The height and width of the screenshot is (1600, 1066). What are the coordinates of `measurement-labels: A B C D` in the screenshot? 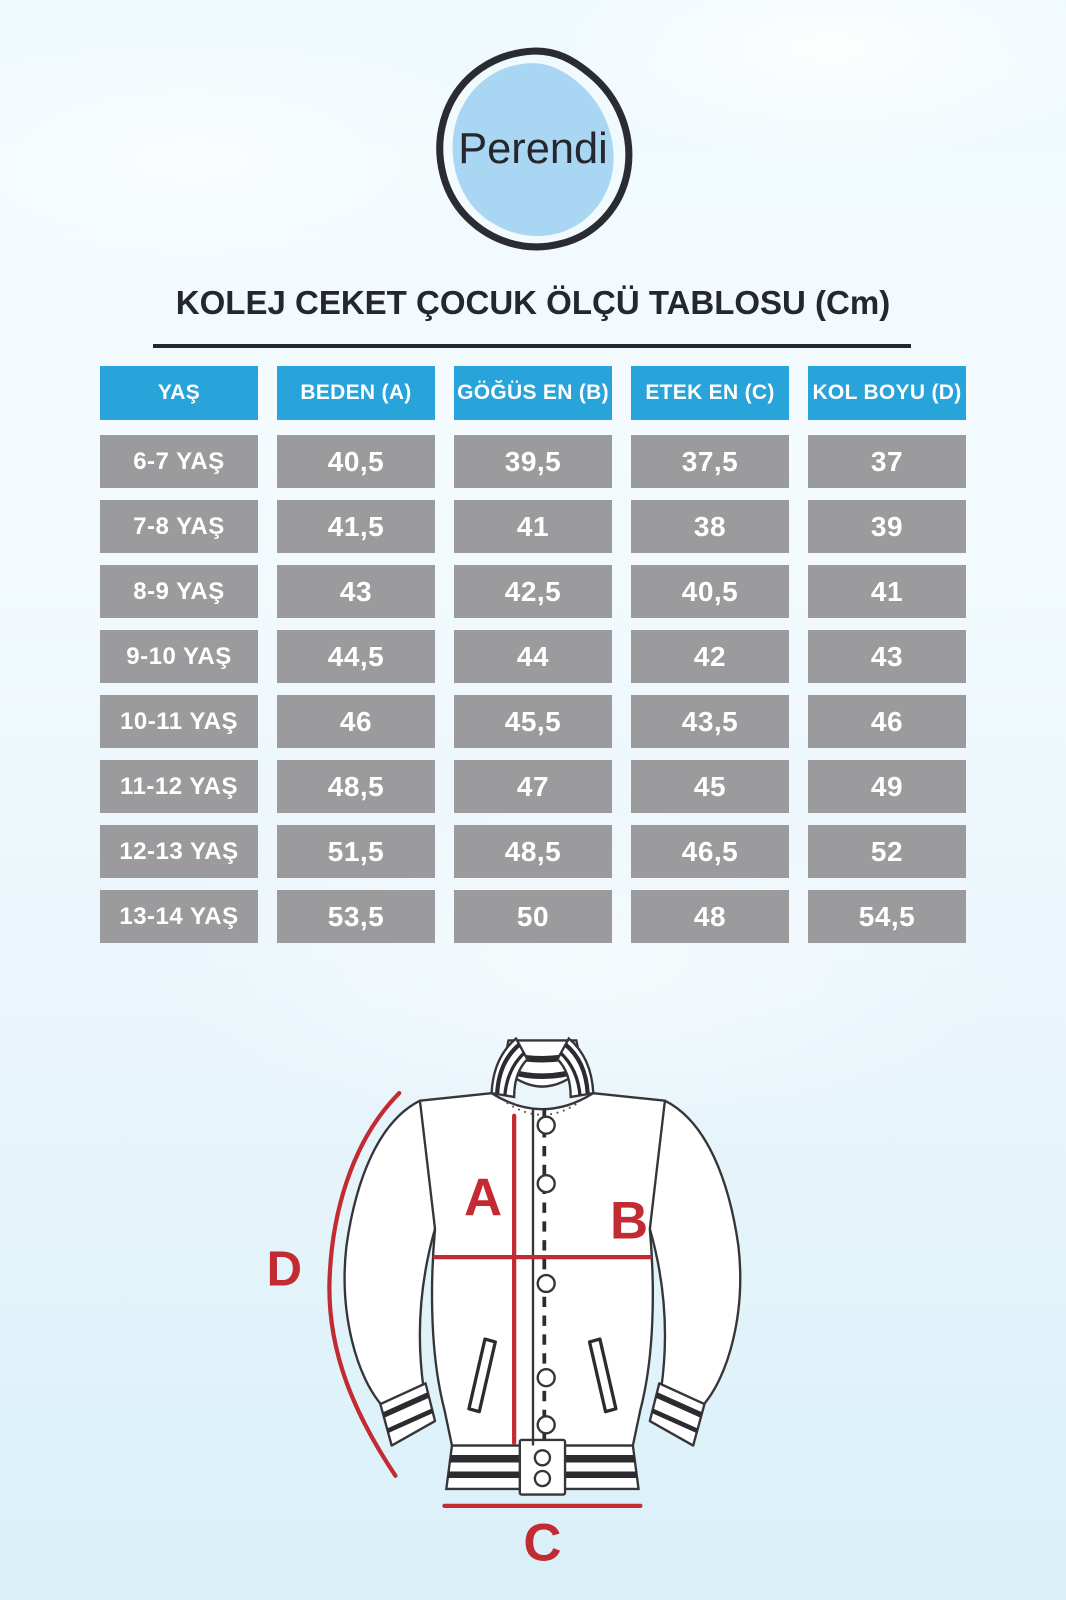 It's located at (458, 1371).